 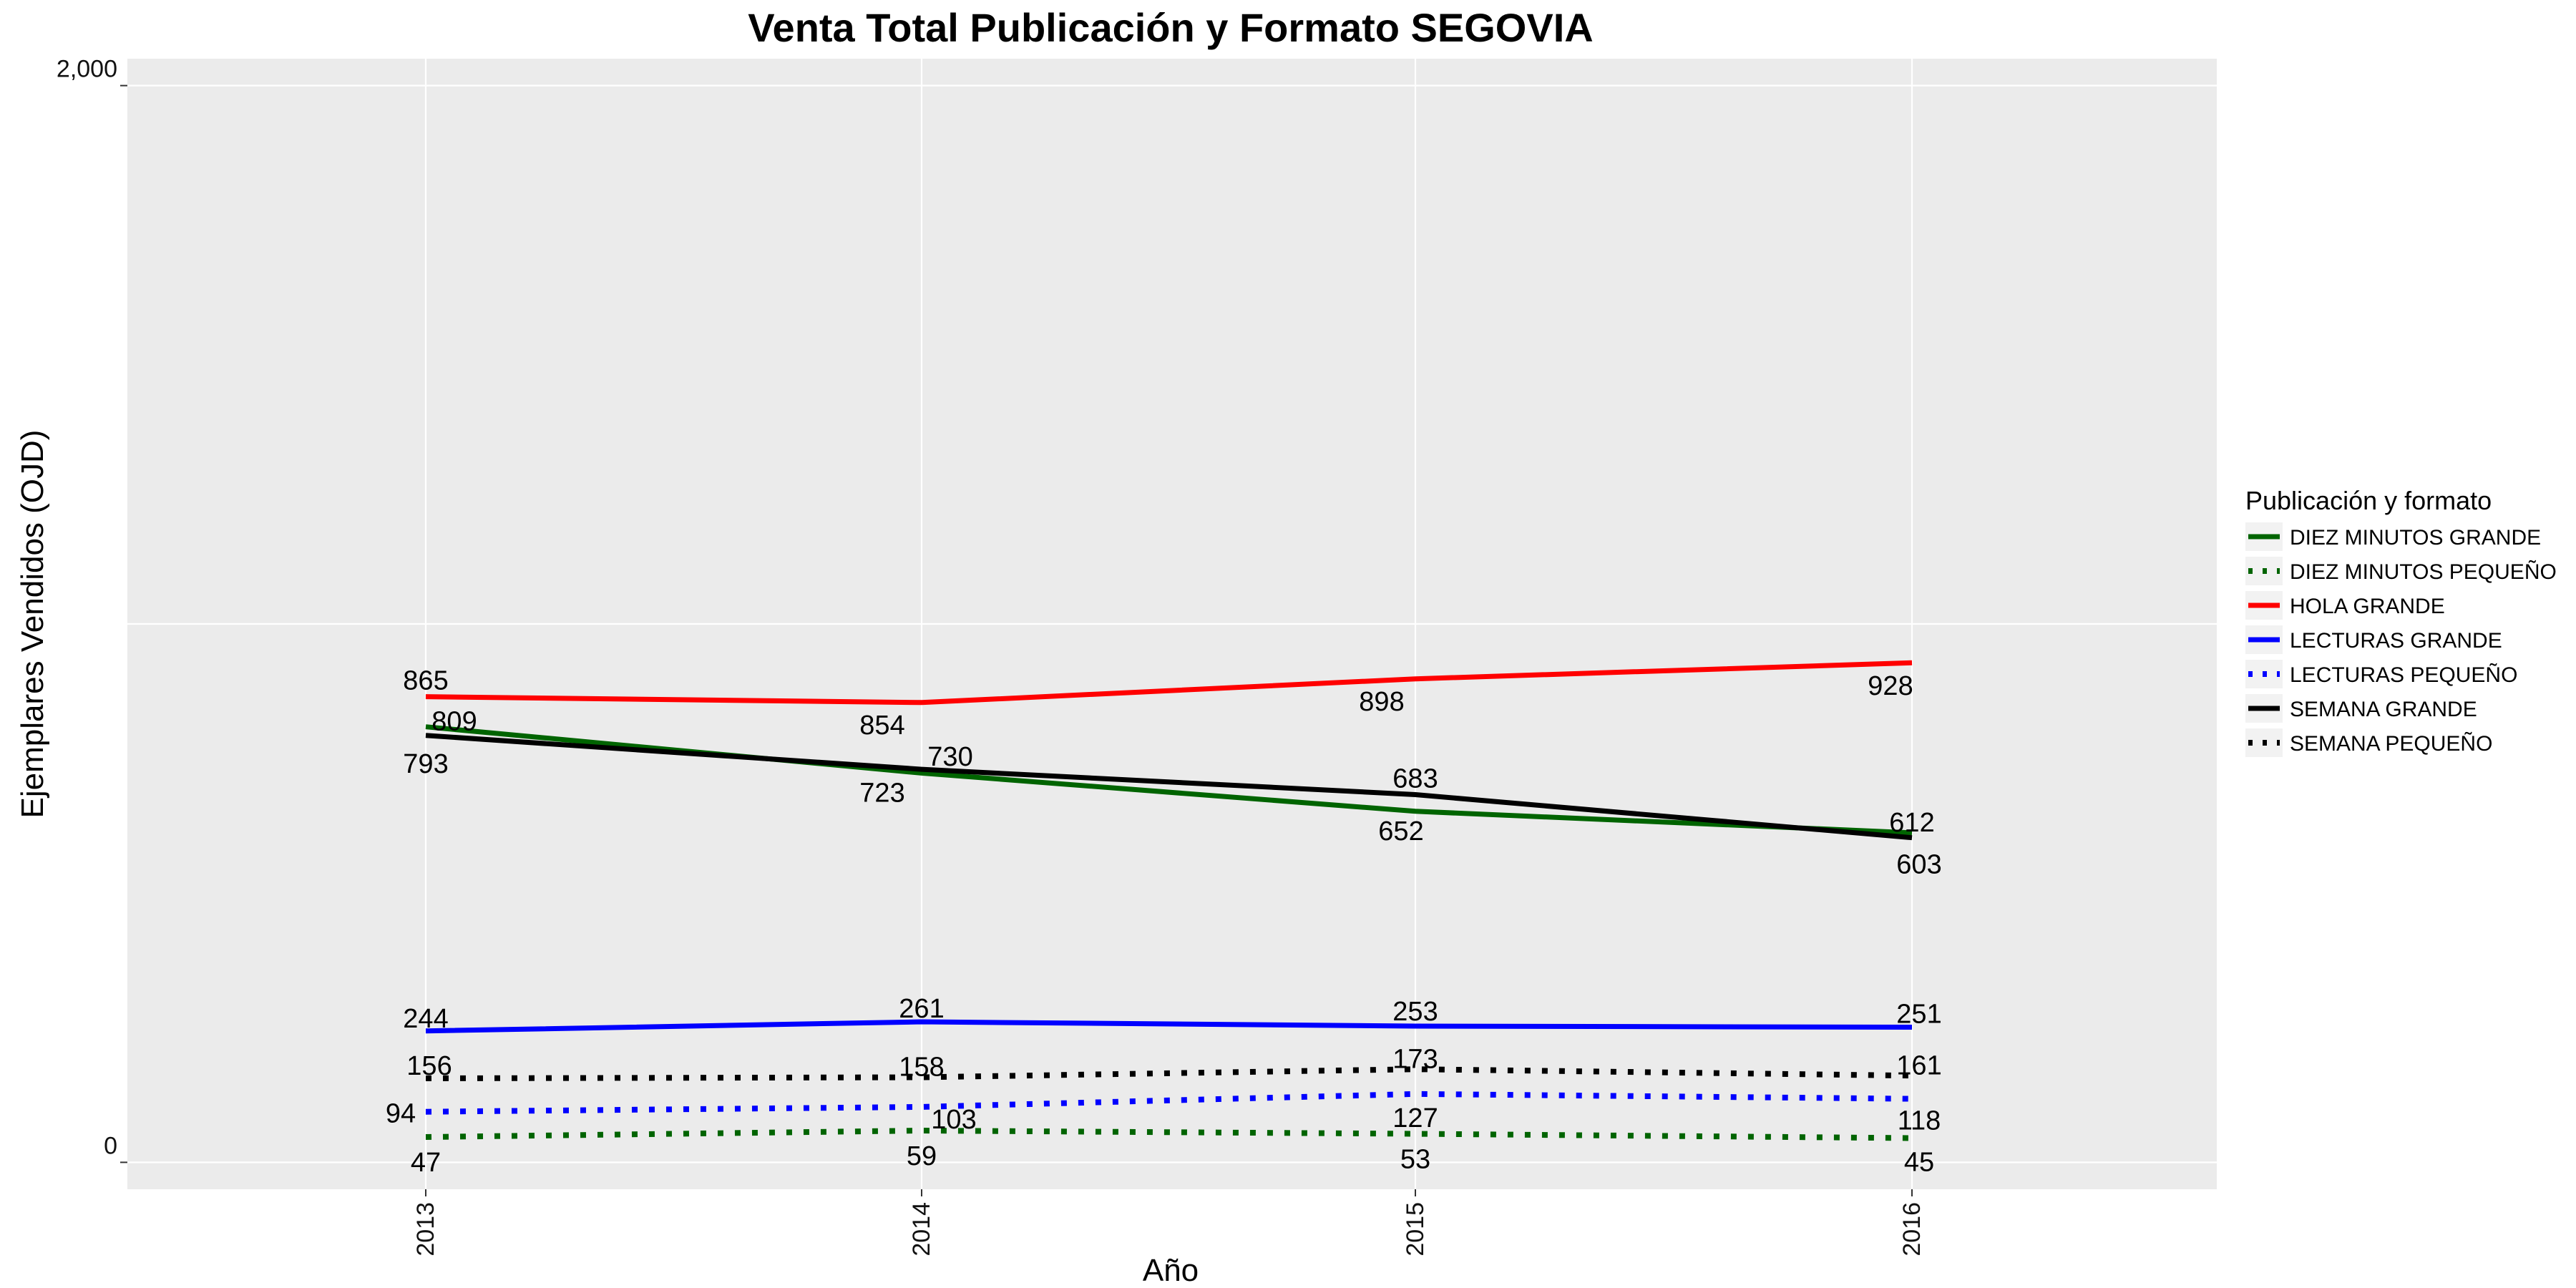 What do you see at coordinates (1919, 1015) in the screenshot?
I see `data-label: 251` at bounding box center [1919, 1015].